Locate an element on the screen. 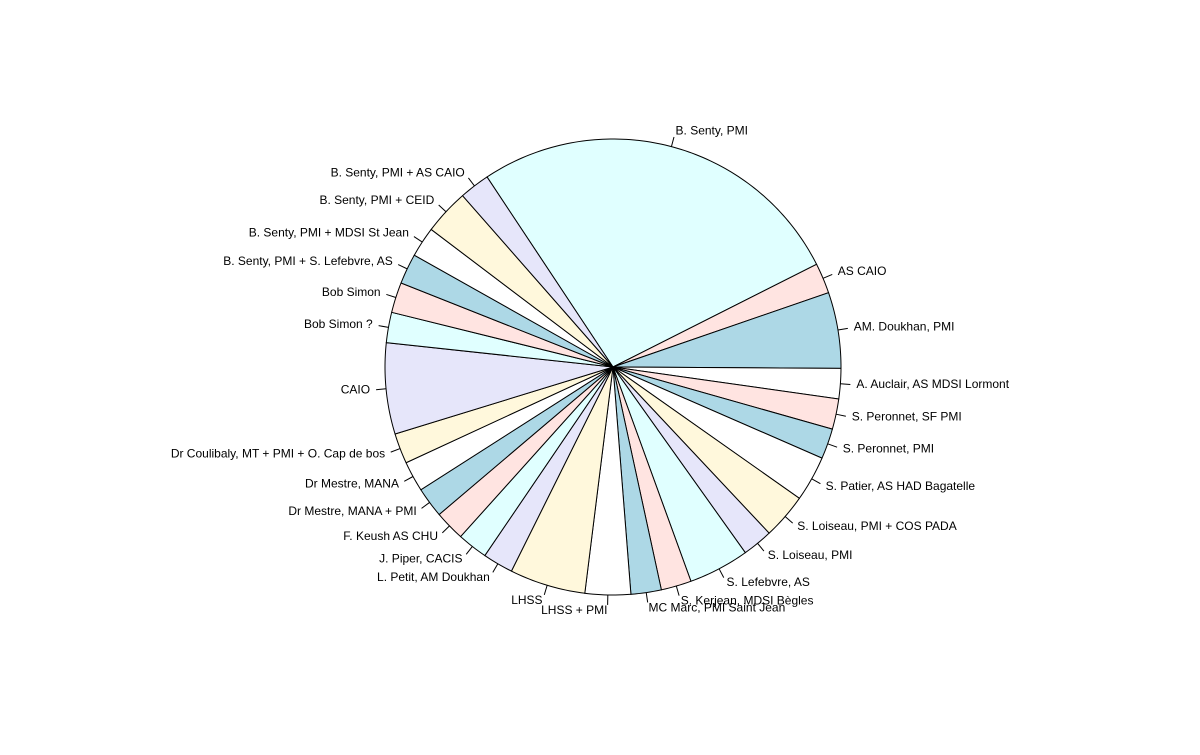 This screenshot has width=1200, height=755. pie-slice-label: S. Peronnet, PMI is located at coordinates (888, 448).